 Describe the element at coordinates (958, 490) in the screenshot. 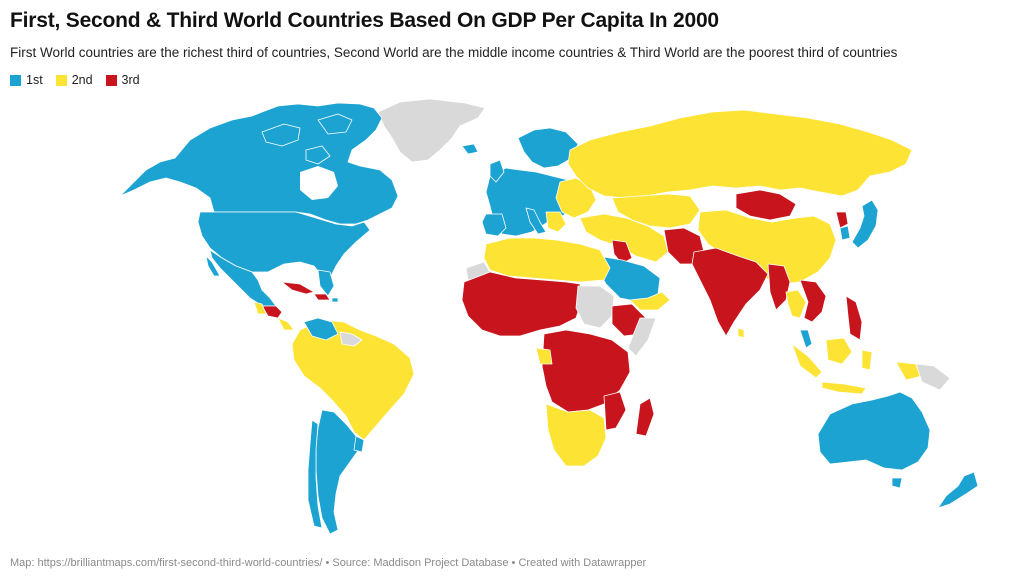

I see `region-new-zealand` at that location.